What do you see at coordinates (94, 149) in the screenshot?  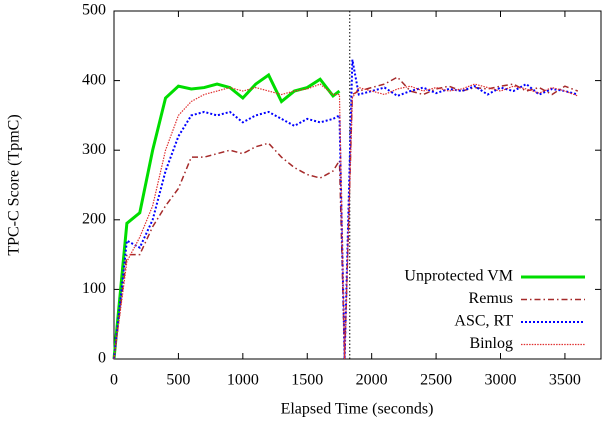 I see `y-tick-label: 300` at bounding box center [94, 149].